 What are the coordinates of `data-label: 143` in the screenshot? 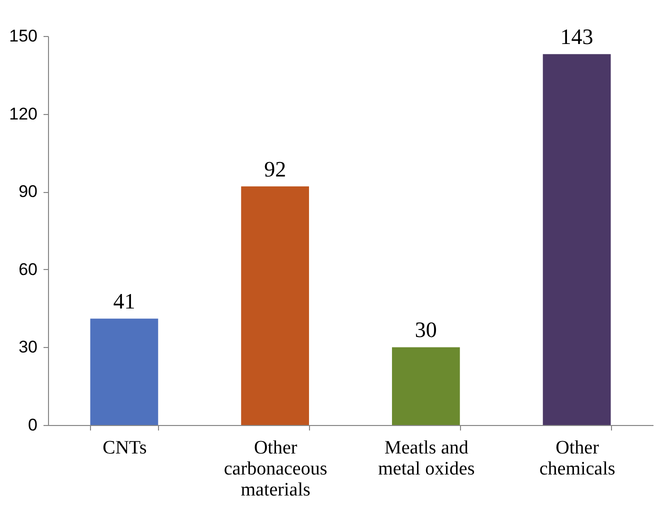 It's located at (577, 37).